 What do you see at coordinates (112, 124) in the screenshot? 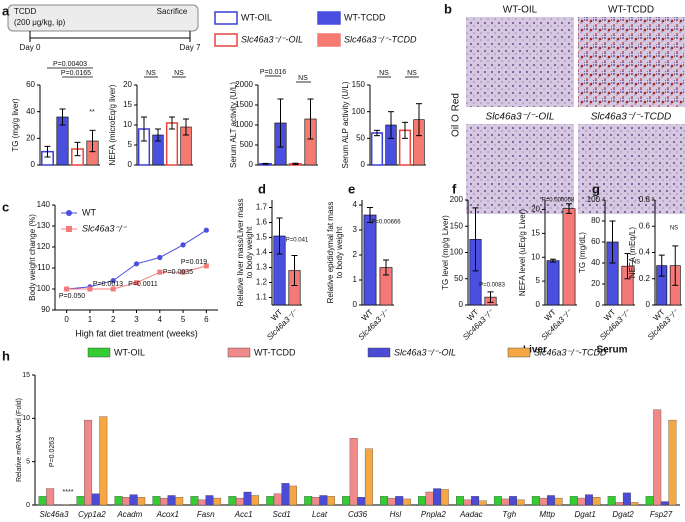
I see `y-axis-label: NEFA (microEq/g liver)` at bounding box center [112, 124].